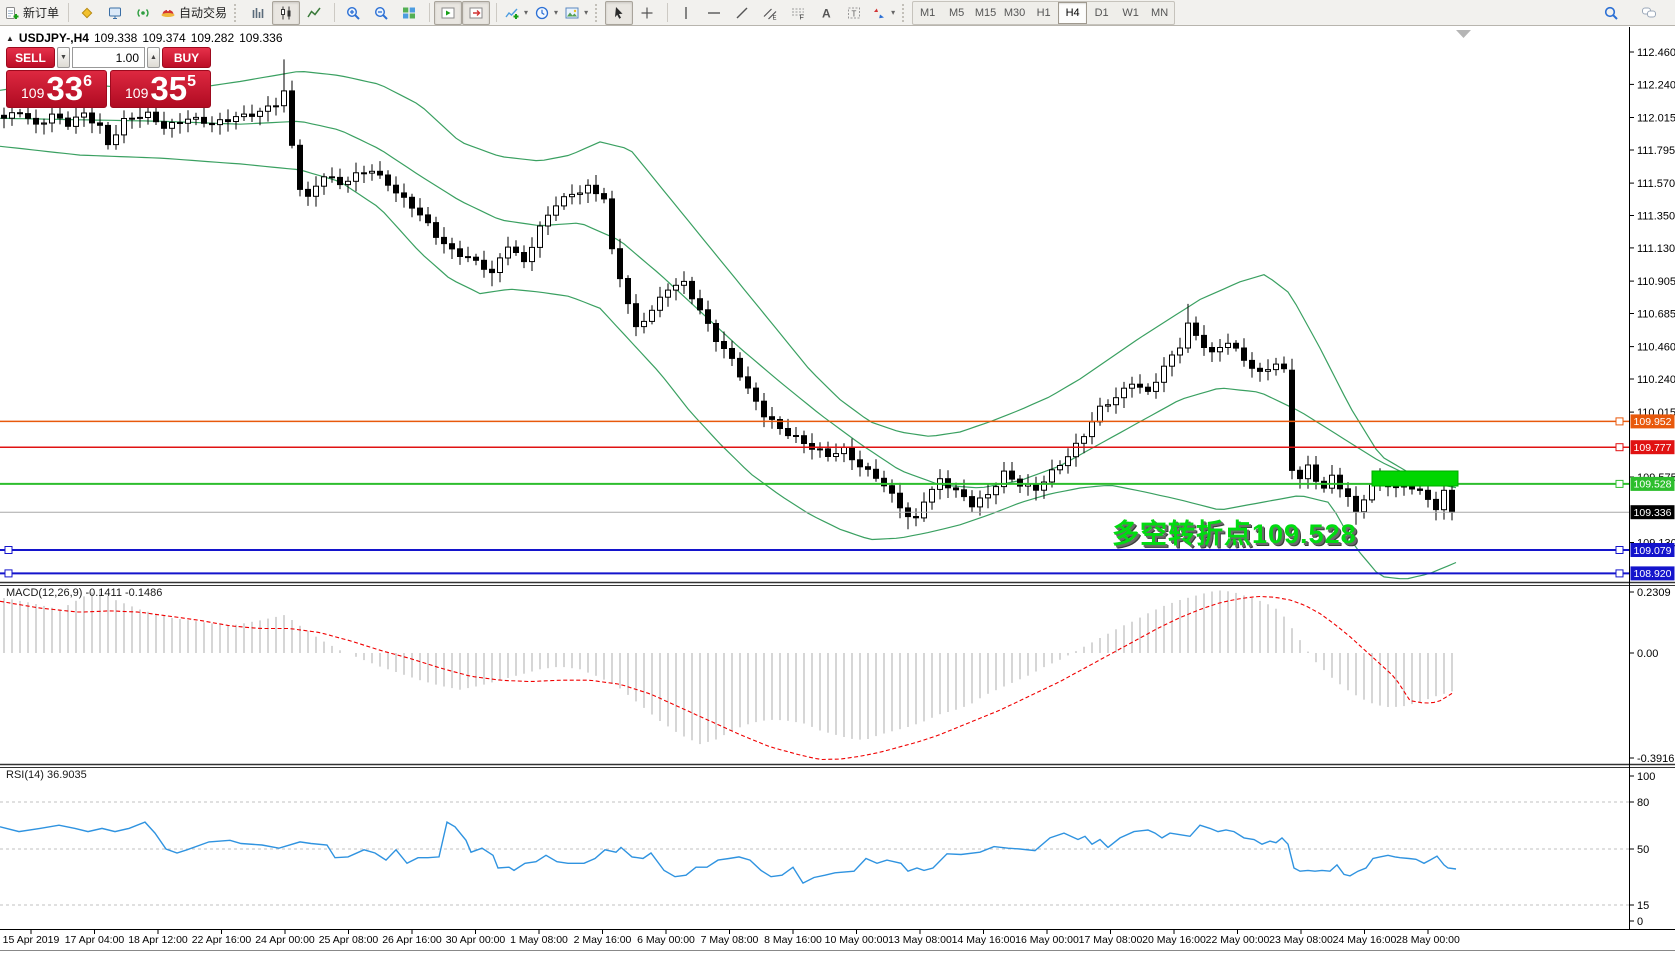 This screenshot has height=953, width=1675. I want to click on time-label: 28 May 00:00, so click(1428, 940).